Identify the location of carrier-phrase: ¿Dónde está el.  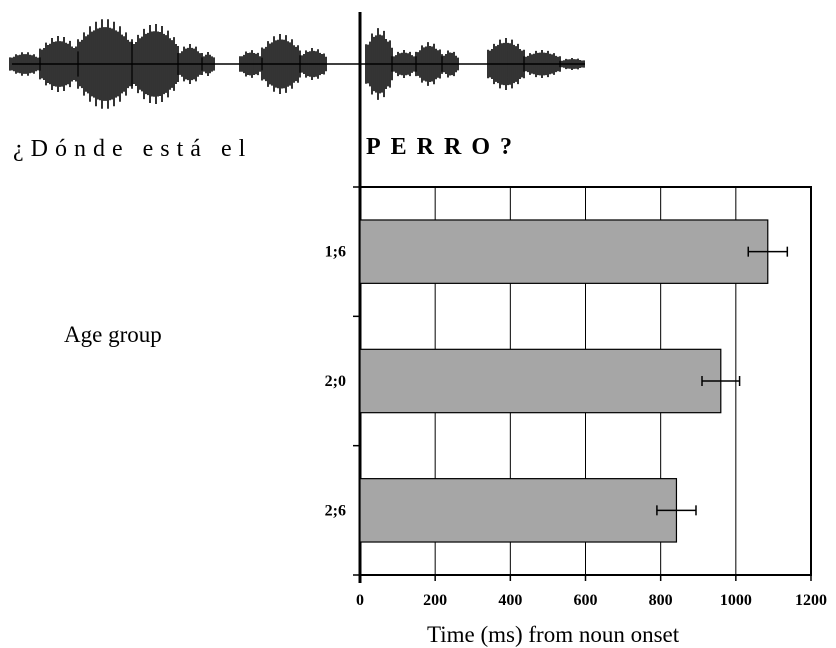
(133, 149).